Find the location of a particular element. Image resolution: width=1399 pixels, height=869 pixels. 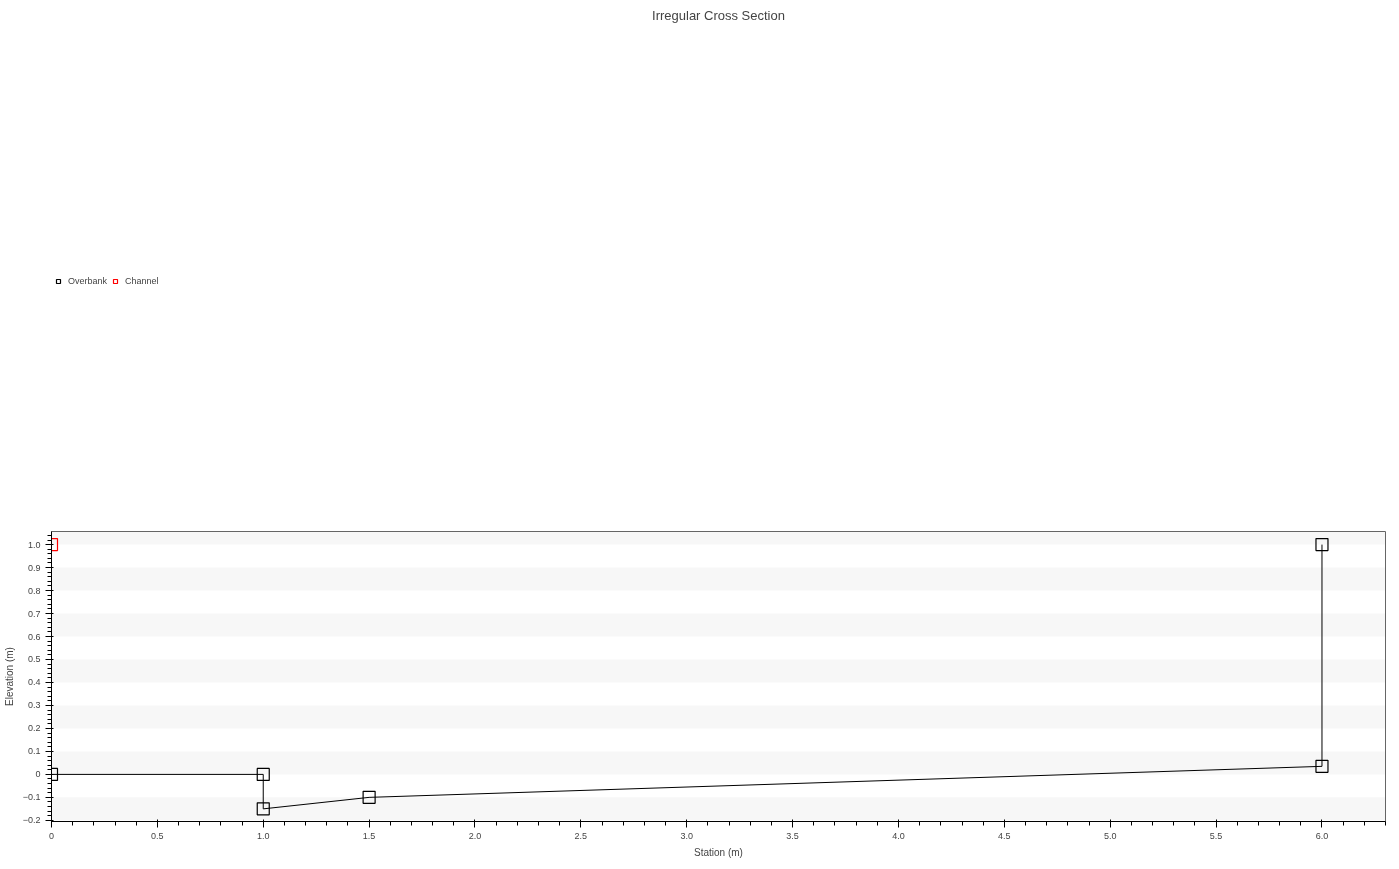

y-tick-label: 0.4 is located at coordinates (34, 682).